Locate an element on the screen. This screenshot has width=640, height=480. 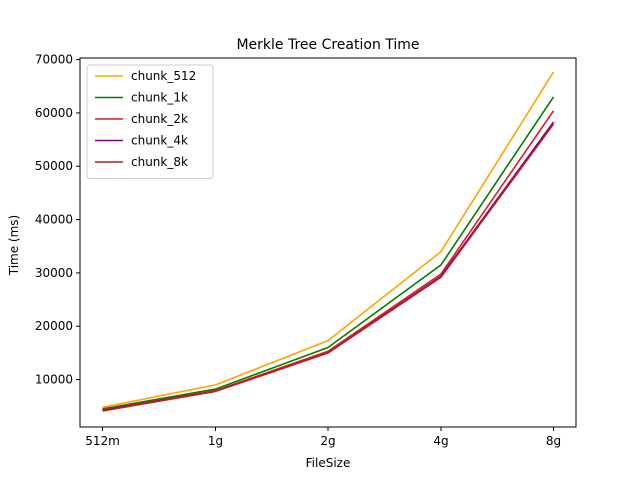
legend-label: chunk_4k is located at coordinates (159, 141).